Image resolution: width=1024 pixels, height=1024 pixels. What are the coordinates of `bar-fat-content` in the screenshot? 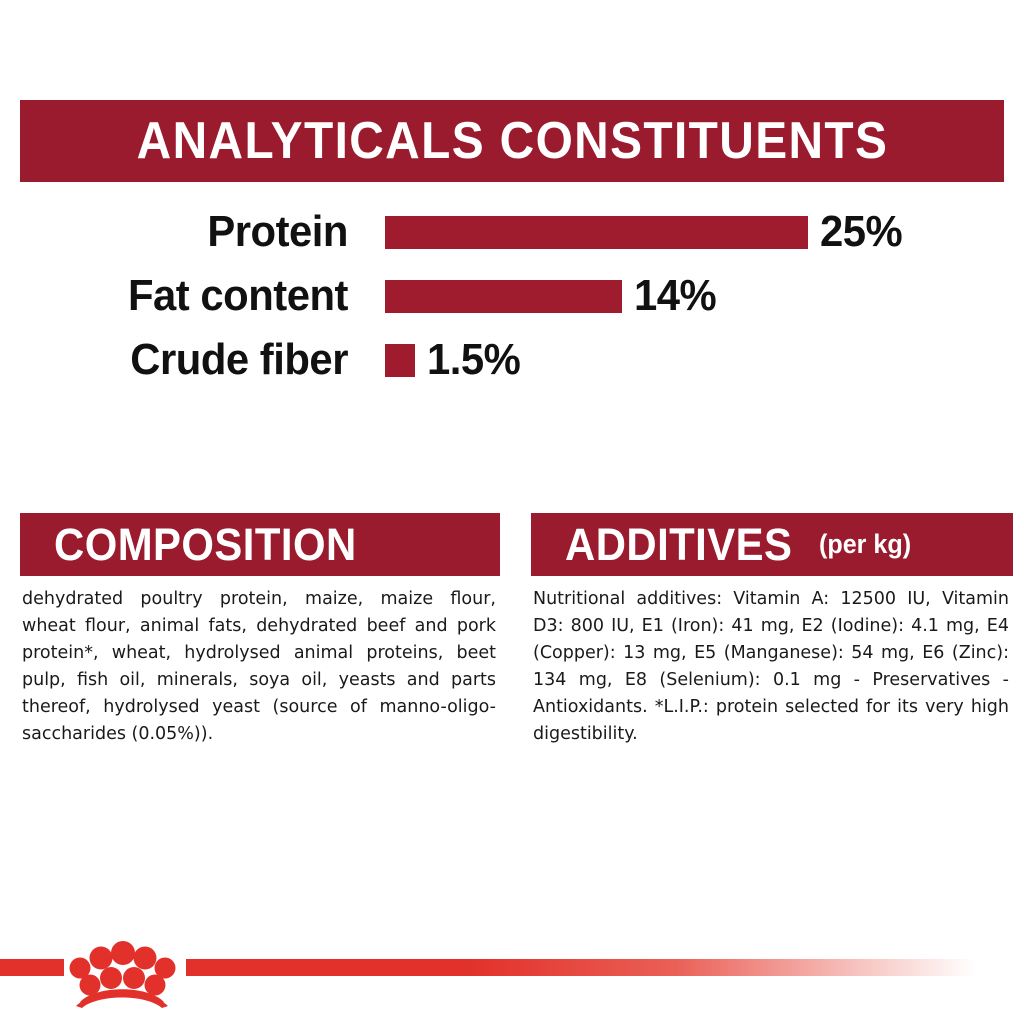 It's located at (503, 296).